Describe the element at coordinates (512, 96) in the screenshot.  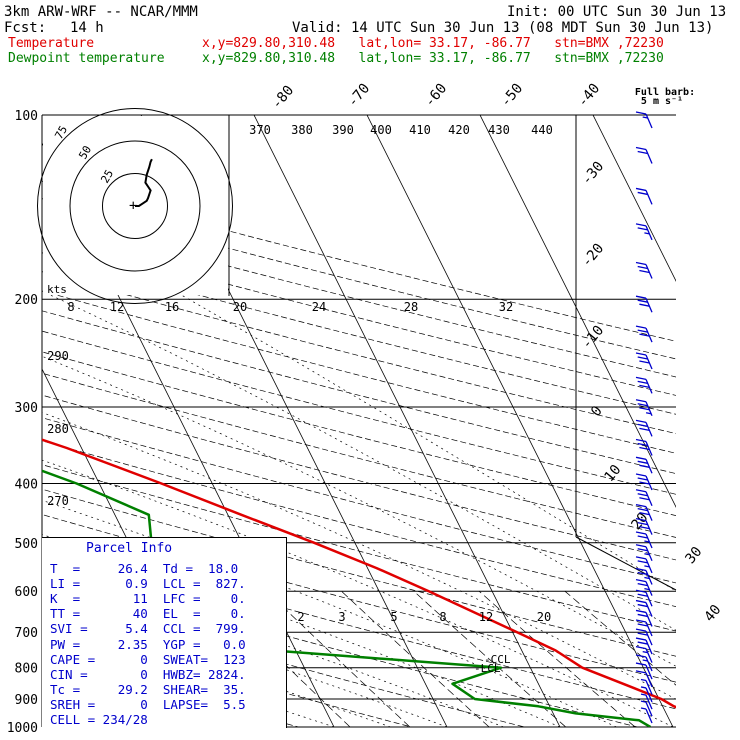
I see `isotherm-label: -50` at that location.